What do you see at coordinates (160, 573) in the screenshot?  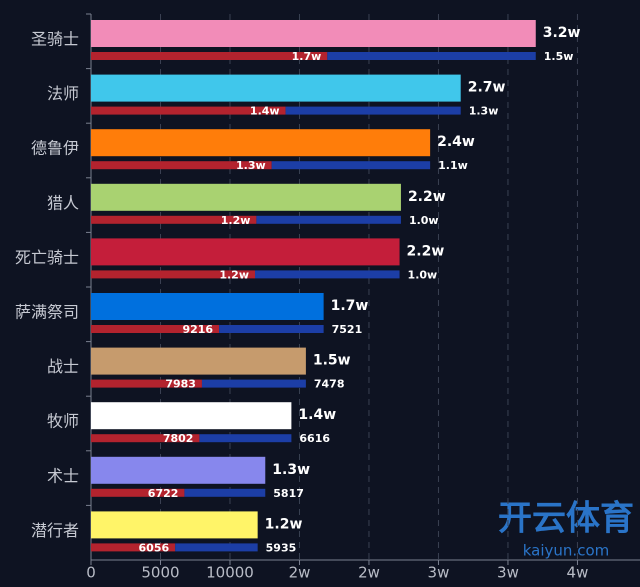 I see `x-tick-label: 5000` at bounding box center [160, 573].